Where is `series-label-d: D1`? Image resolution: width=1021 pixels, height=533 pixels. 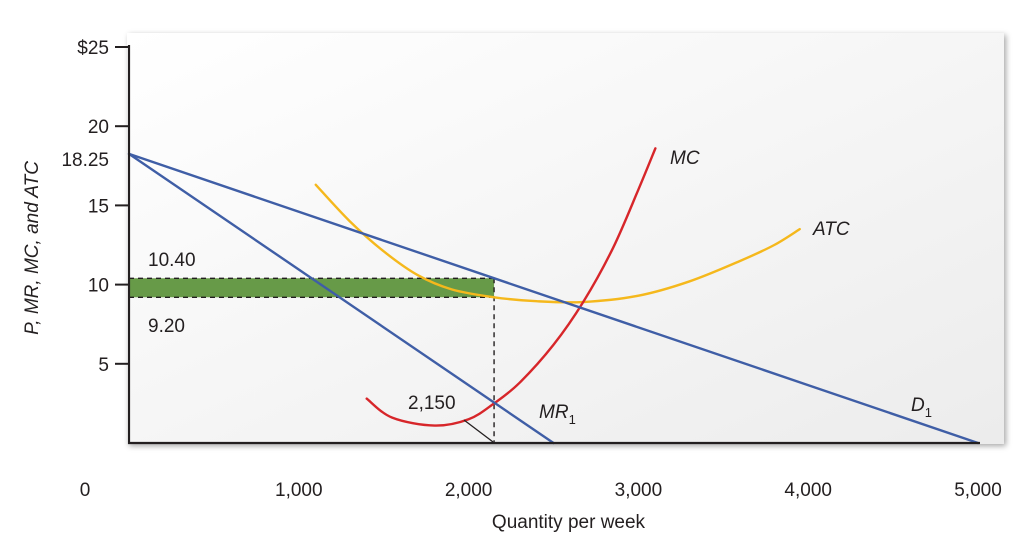 series-label-d: D1 is located at coordinates (921, 407).